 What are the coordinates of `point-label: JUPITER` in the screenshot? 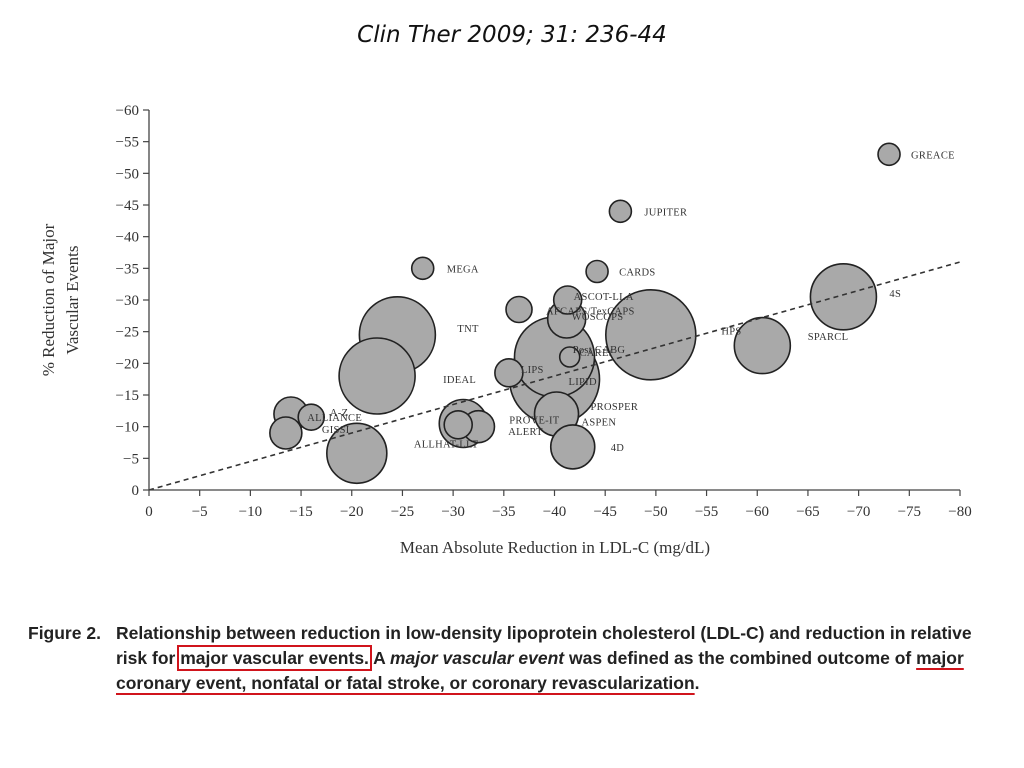 It's located at (665, 212).